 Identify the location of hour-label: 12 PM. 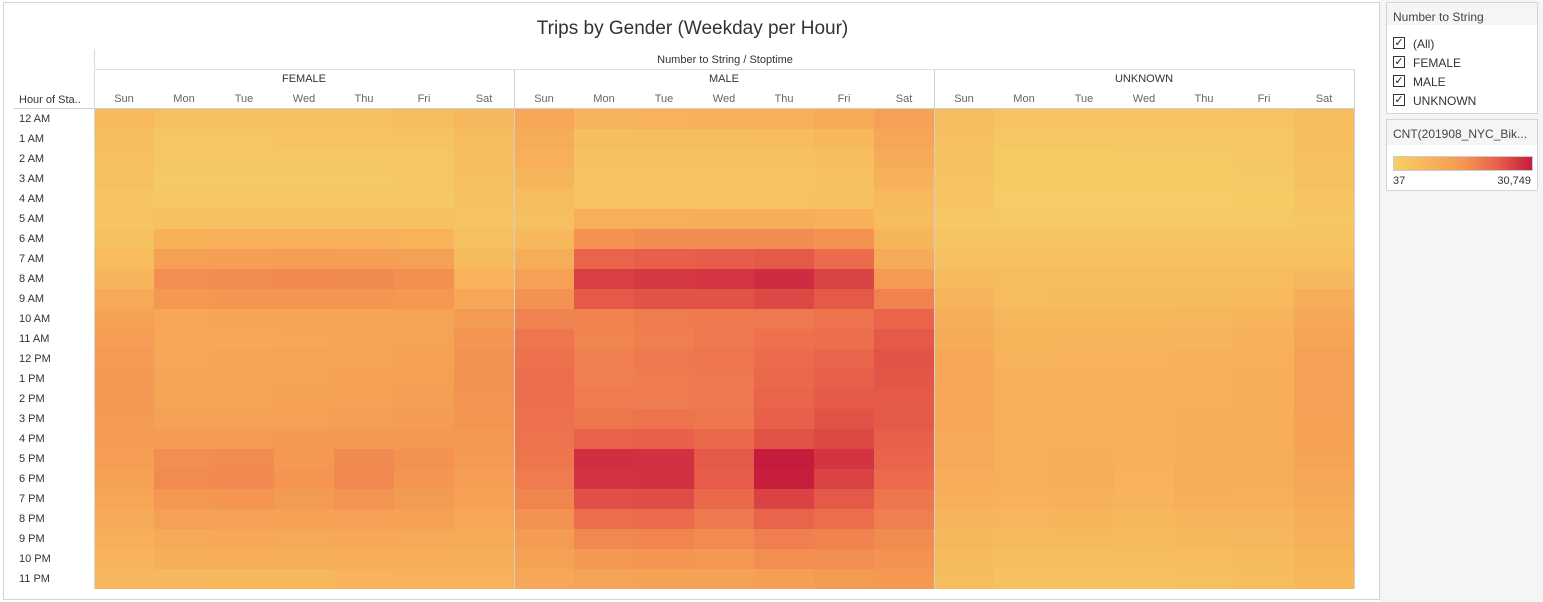
(35, 359).